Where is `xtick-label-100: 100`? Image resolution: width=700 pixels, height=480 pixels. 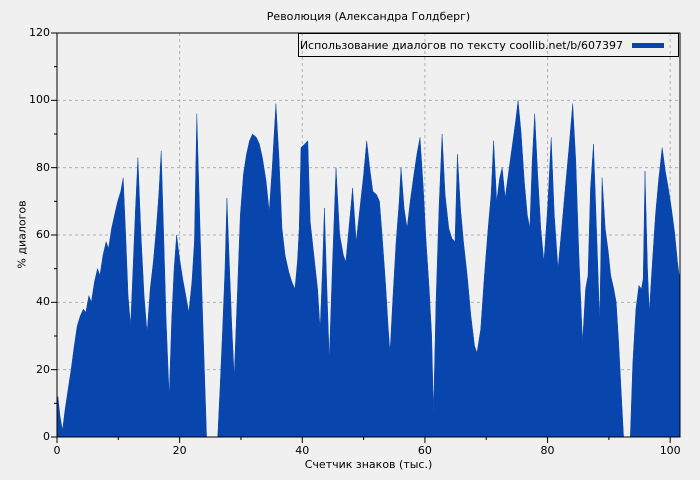
xtick-label-100: 100 is located at coordinates (670, 450).